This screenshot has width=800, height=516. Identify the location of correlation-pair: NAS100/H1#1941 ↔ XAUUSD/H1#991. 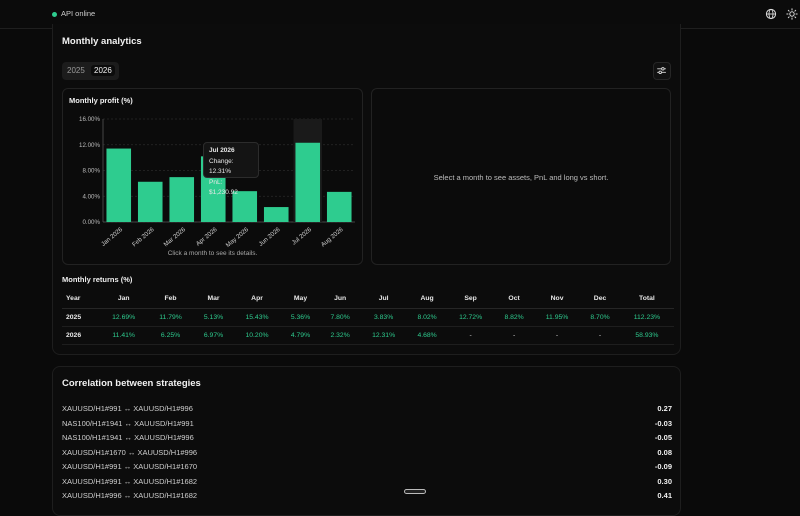
(128, 423).